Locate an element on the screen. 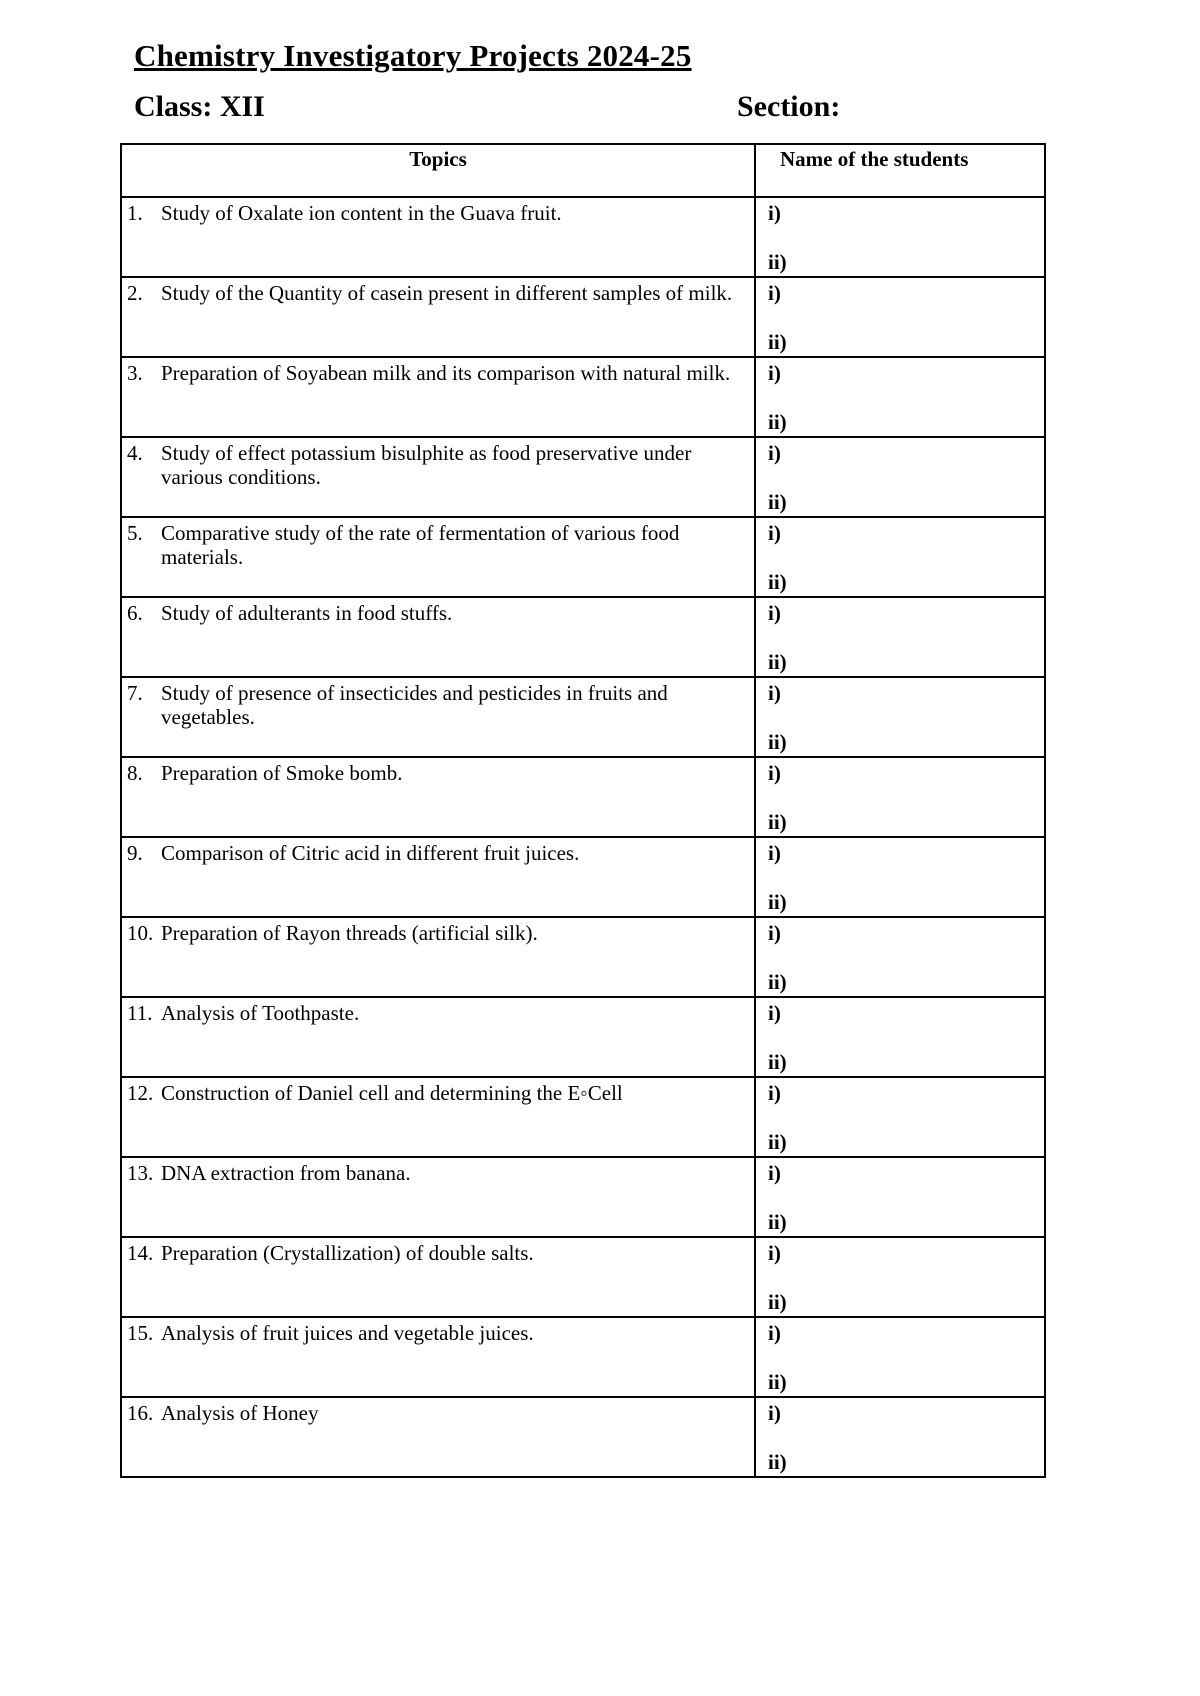 Image resolution: width=1200 pixels, height=1696 pixels. table-row: 13. DNA extraction from banana. i) ii) is located at coordinates (583, 1197).